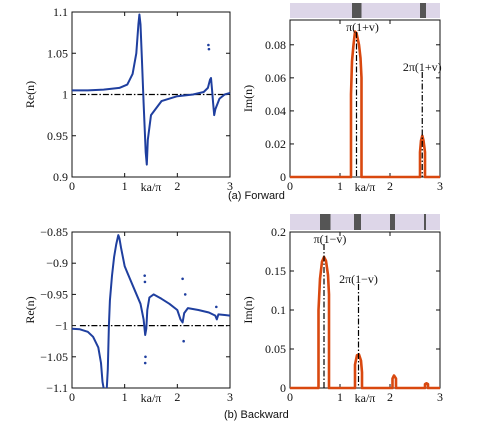  Describe the element at coordinates (30, 309) in the screenshot. I see `bw_re-ylabel: Re(n)` at that location.